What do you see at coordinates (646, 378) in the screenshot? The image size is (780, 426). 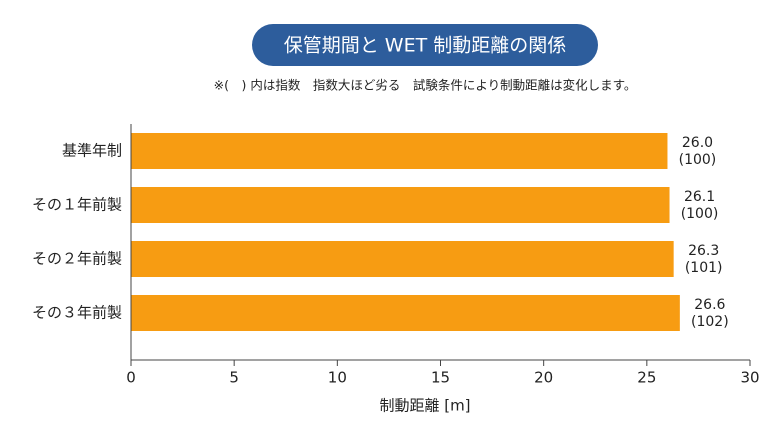 I see `x-tick-label: 25` at bounding box center [646, 378].